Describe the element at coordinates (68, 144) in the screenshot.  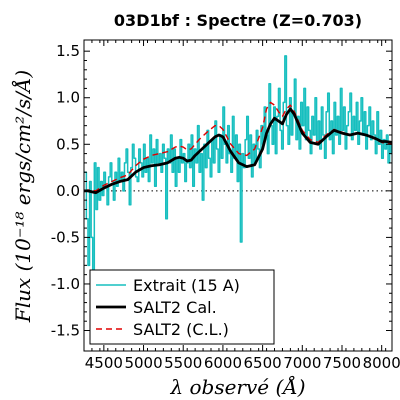
I see `y-tick-label-2: 0.5` at that location.